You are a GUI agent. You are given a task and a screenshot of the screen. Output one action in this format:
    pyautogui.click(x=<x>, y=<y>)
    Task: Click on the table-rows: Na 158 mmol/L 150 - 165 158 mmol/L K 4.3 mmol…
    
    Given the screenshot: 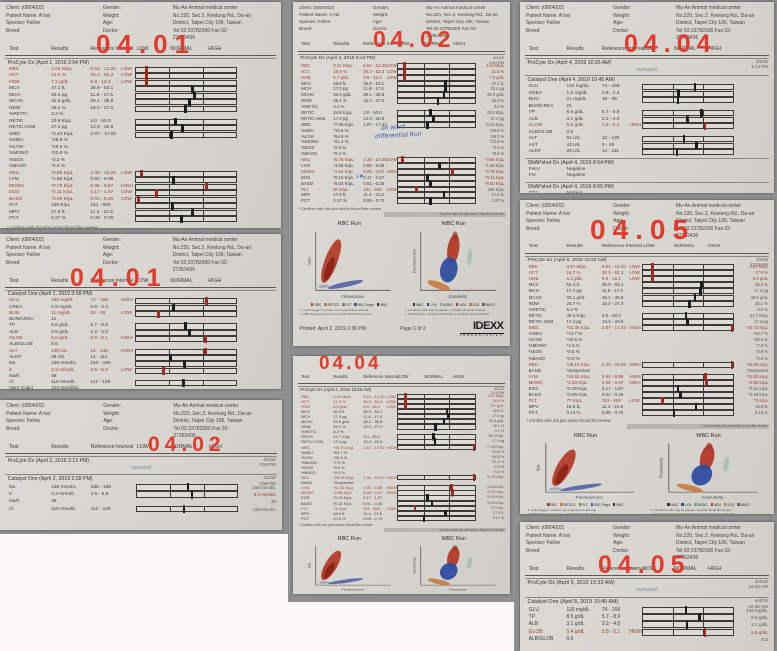 What is the action you would take?
    pyautogui.click(x=141, y=498)
    